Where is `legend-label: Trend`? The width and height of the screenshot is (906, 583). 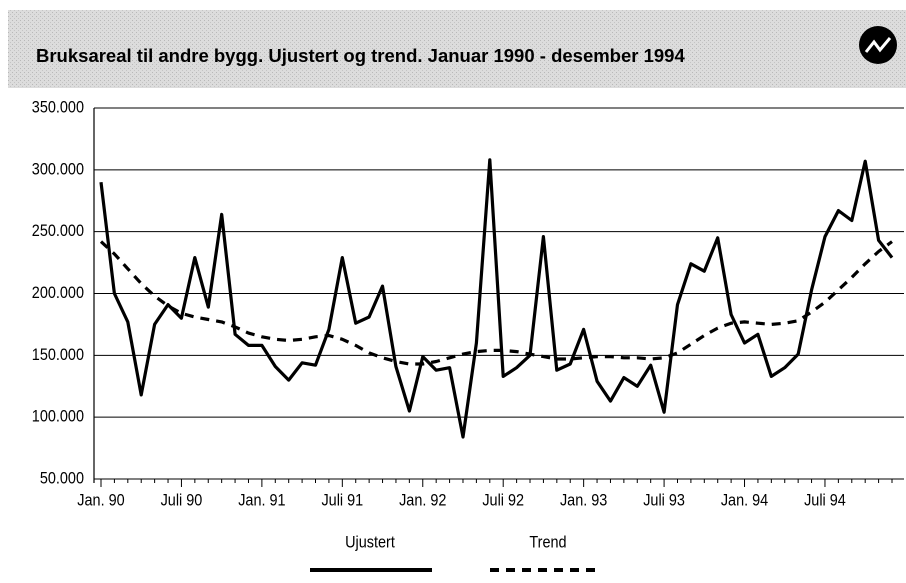
legend-label: Trend is located at coordinates (547, 542).